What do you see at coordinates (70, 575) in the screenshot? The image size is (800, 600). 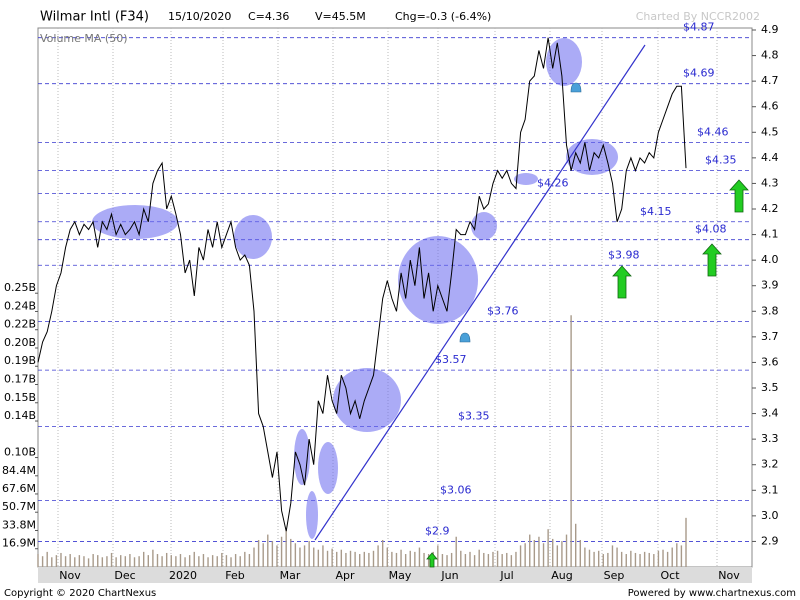 I see `x-tick-label: Nov` at bounding box center [70, 575].